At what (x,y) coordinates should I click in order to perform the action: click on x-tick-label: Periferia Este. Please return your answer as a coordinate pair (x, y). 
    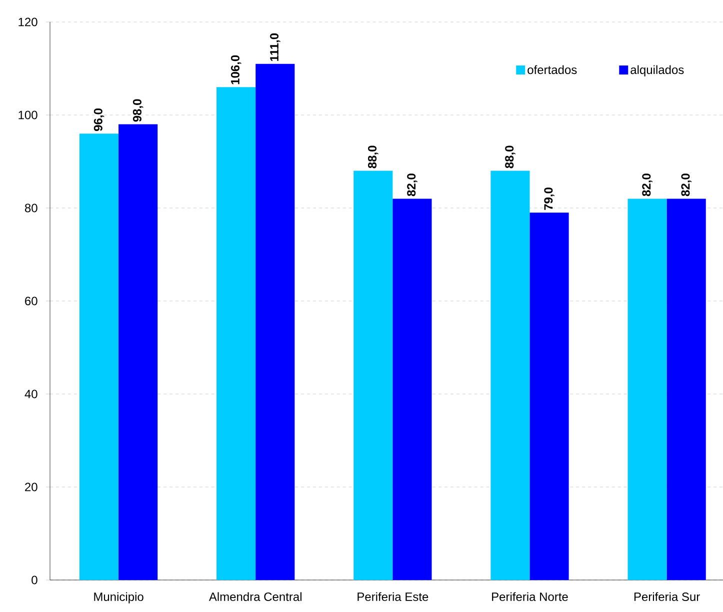
    Looking at the image, I should click on (393, 597).